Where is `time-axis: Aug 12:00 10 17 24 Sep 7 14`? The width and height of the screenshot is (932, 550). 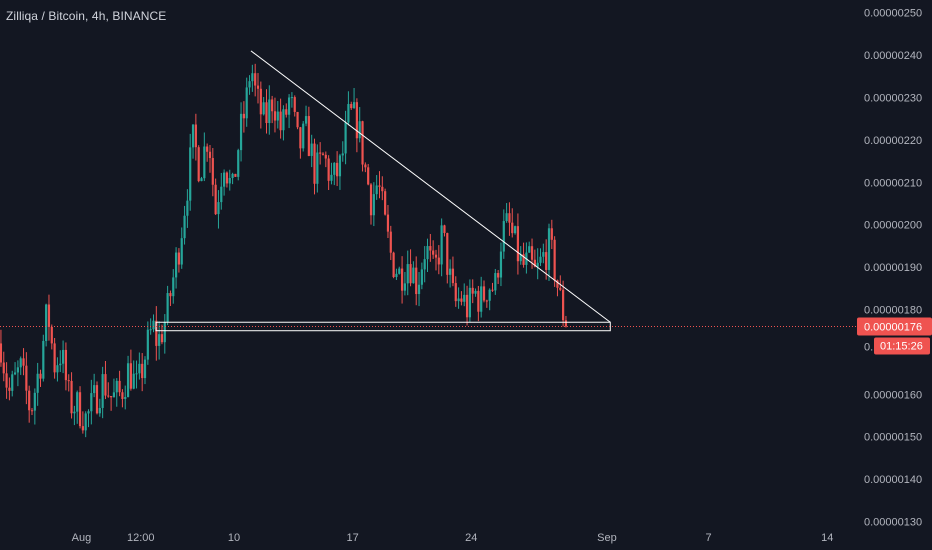
time-axis: Aug 12:00 10 17 24 Sep 7 14 is located at coordinates (453, 538).